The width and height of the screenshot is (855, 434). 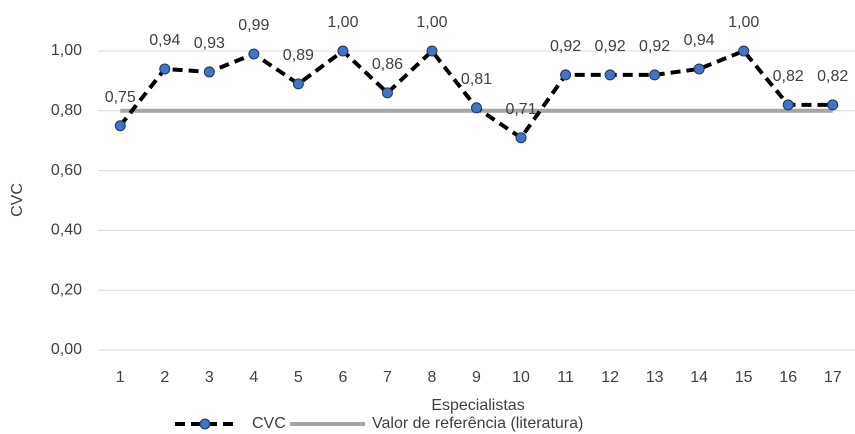 I want to click on legend-marker, so click(x=205, y=424).